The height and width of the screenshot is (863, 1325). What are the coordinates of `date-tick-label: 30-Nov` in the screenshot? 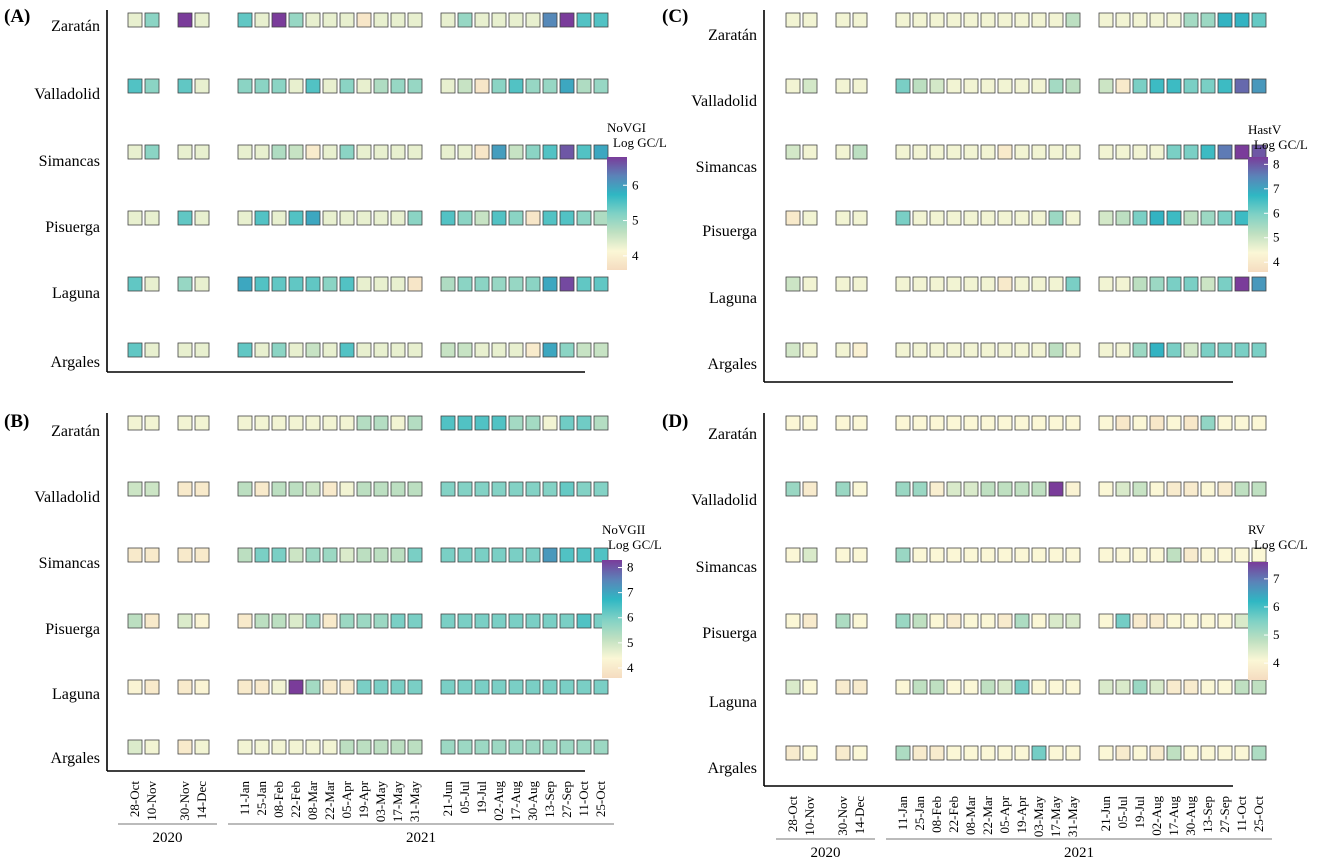 It's located at (184, 801).